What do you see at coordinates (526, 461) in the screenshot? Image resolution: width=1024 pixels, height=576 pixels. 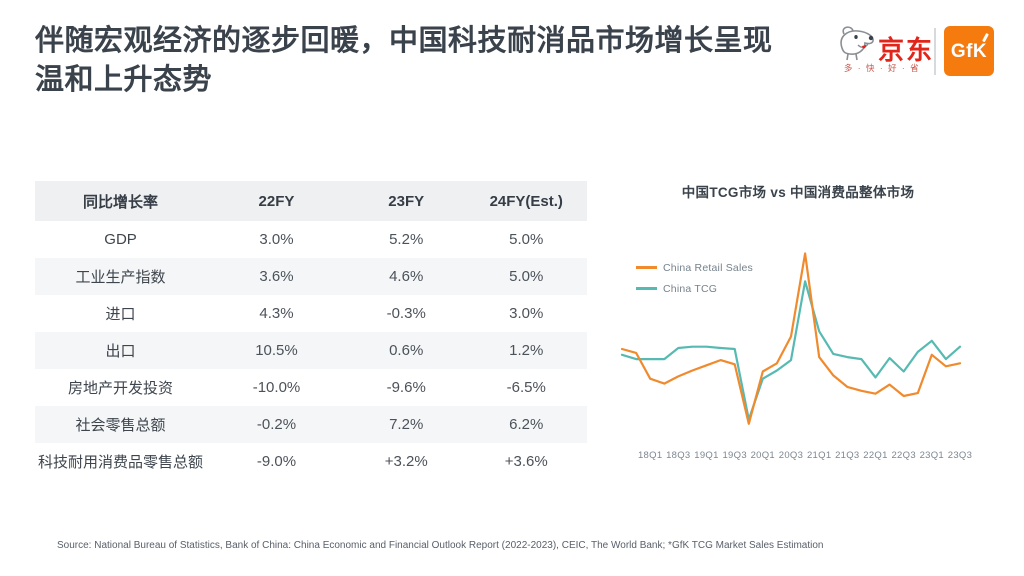 I see `cell-value: +3.6%` at bounding box center [526, 461].